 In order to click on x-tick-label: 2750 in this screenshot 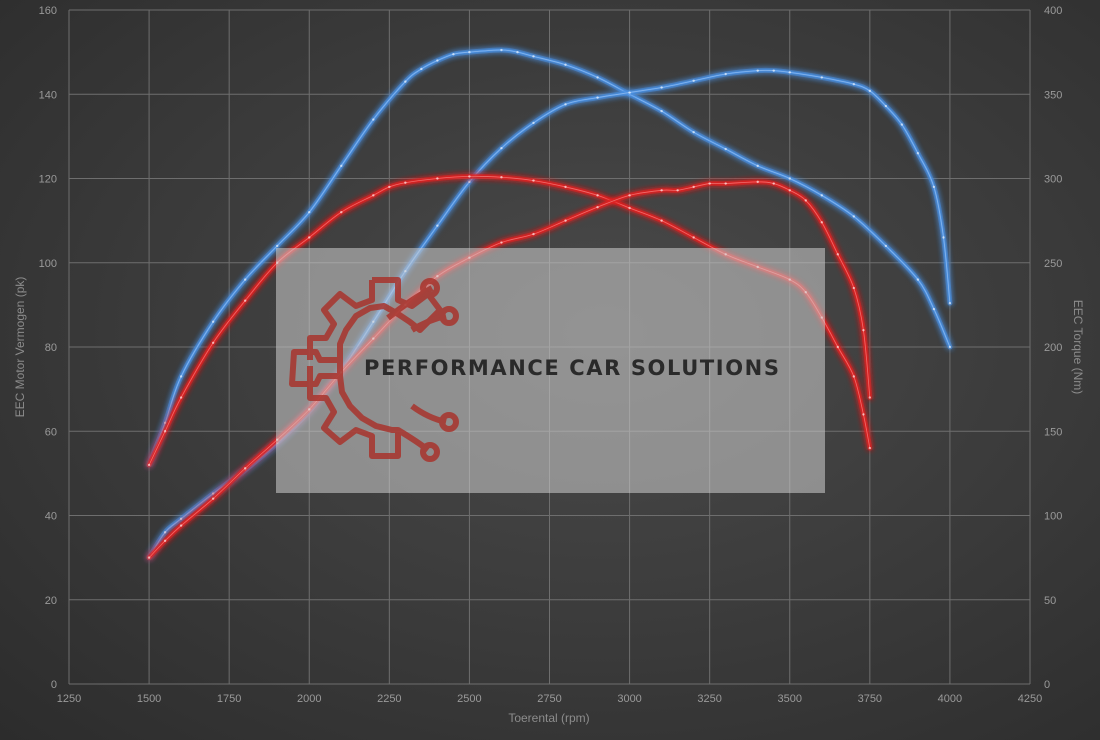, I will do `click(549, 699)`.